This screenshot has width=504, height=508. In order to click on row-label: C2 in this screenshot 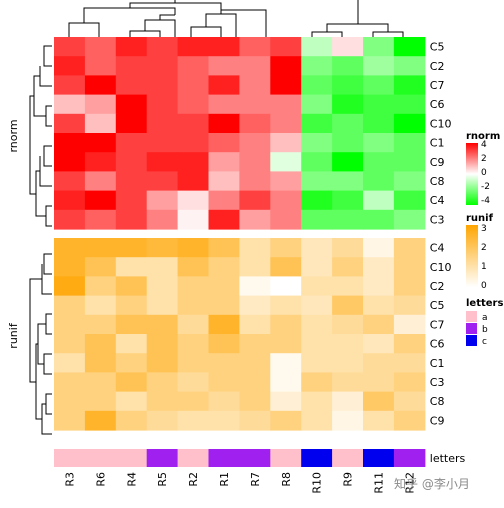, I will do `click(437, 66)`.